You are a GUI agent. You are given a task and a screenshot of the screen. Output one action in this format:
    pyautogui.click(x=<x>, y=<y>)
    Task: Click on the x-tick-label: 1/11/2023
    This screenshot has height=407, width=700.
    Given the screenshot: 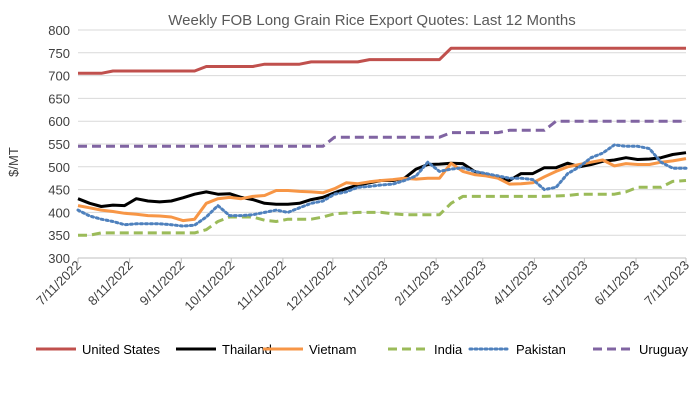 What is the action you would take?
    pyautogui.click(x=365, y=283)
    